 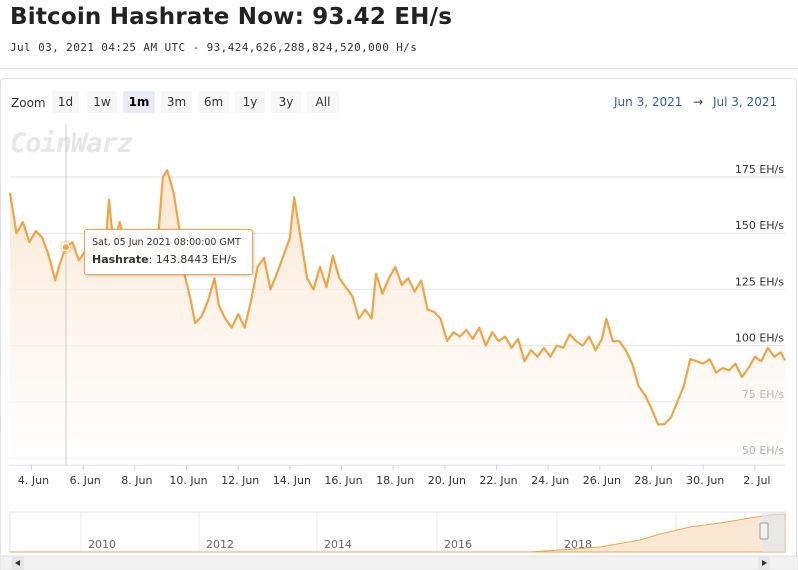 I want to click on zoom-button-all: All, so click(x=323, y=102).